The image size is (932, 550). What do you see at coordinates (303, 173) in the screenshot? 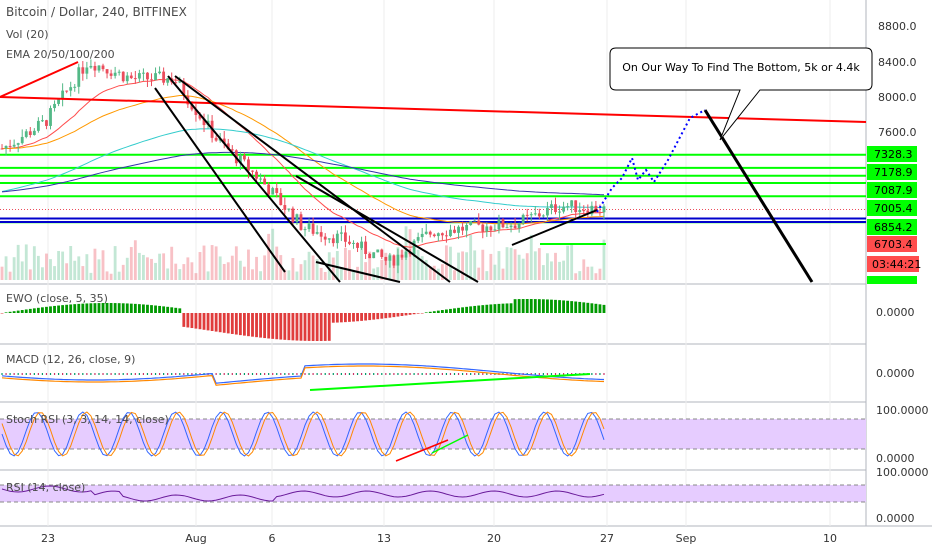
I see `ema-200-line` at bounding box center [303, 173].